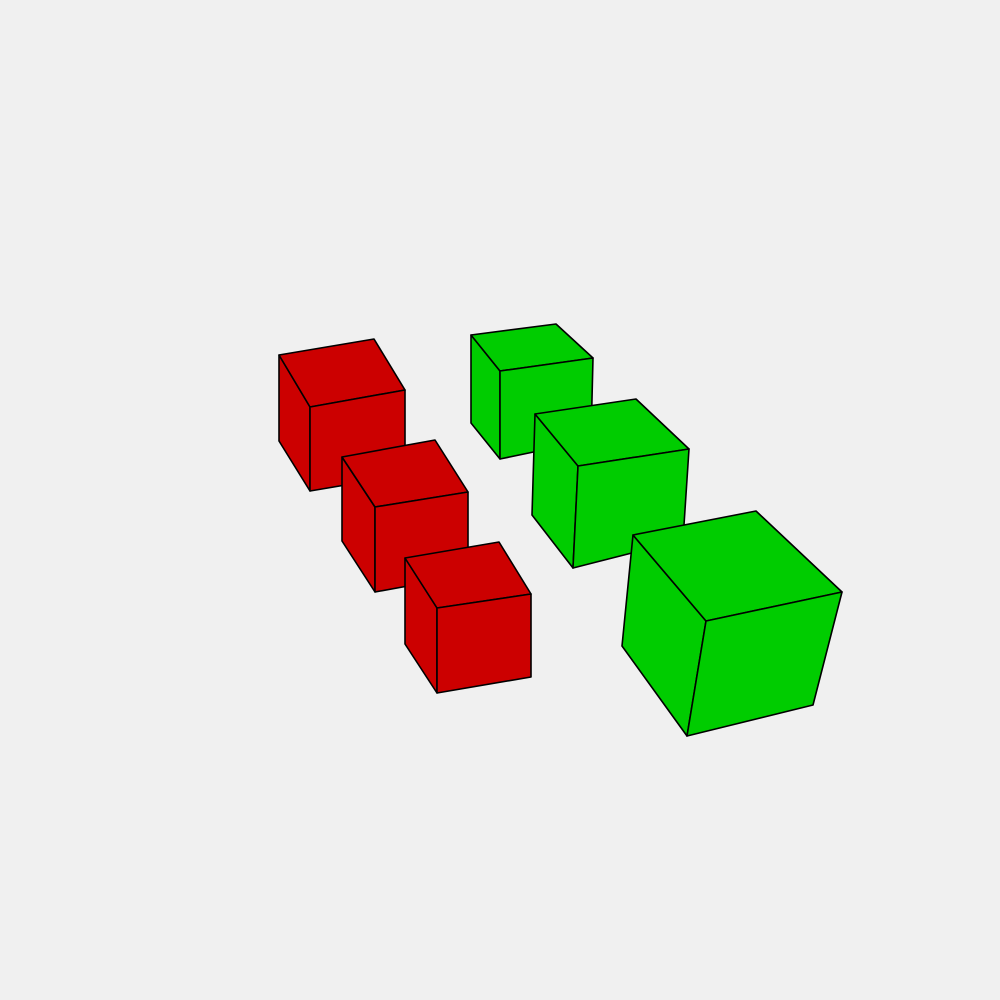  What do you see at coordinates (764, 664) in the screenshot?
I see `green-cube-front-face` at bounding box center [764, 664].